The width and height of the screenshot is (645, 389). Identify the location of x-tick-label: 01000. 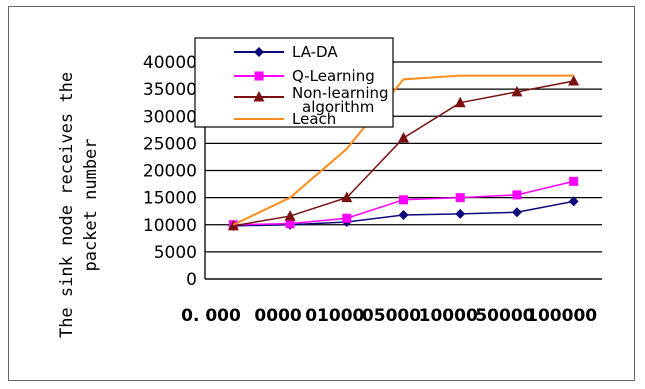
(334, 316).